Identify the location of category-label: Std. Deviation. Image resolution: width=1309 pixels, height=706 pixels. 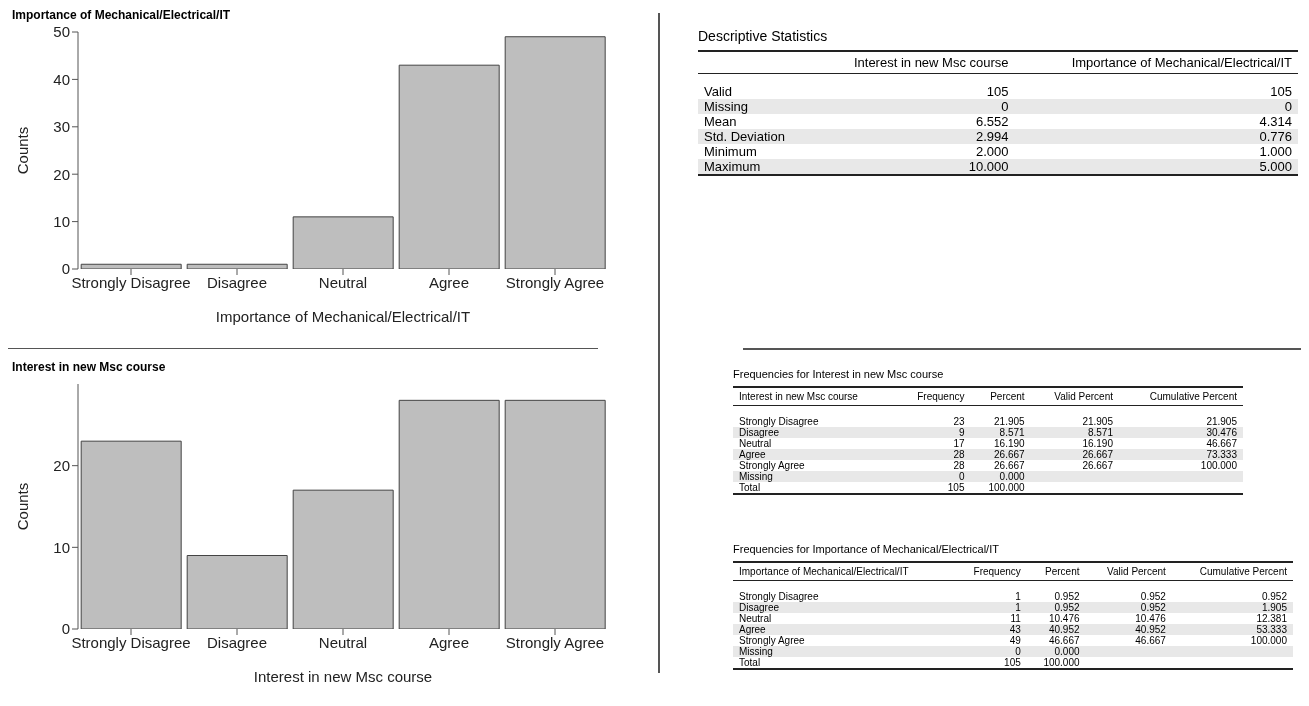
(744, 136).